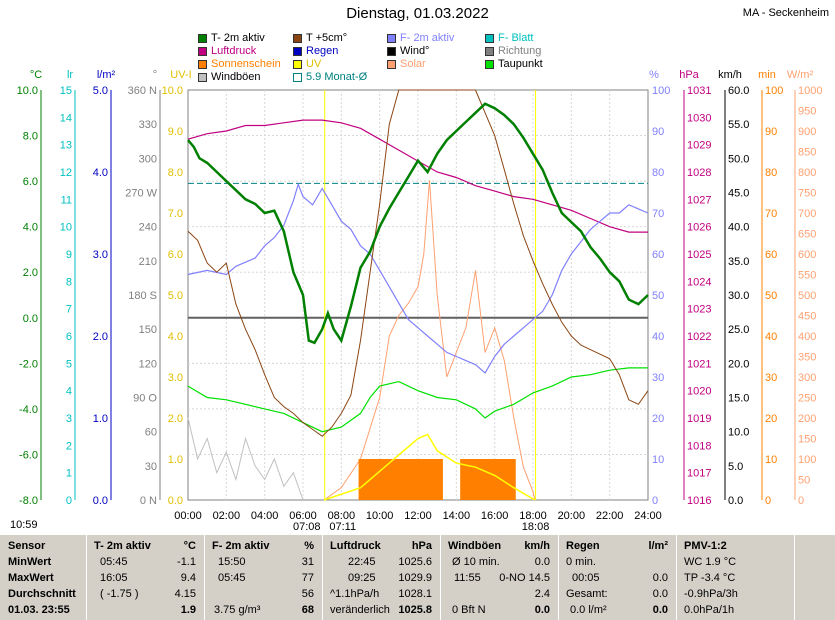  I want to click on stats-label-avg: Durchschnitt, so click(42, 594).